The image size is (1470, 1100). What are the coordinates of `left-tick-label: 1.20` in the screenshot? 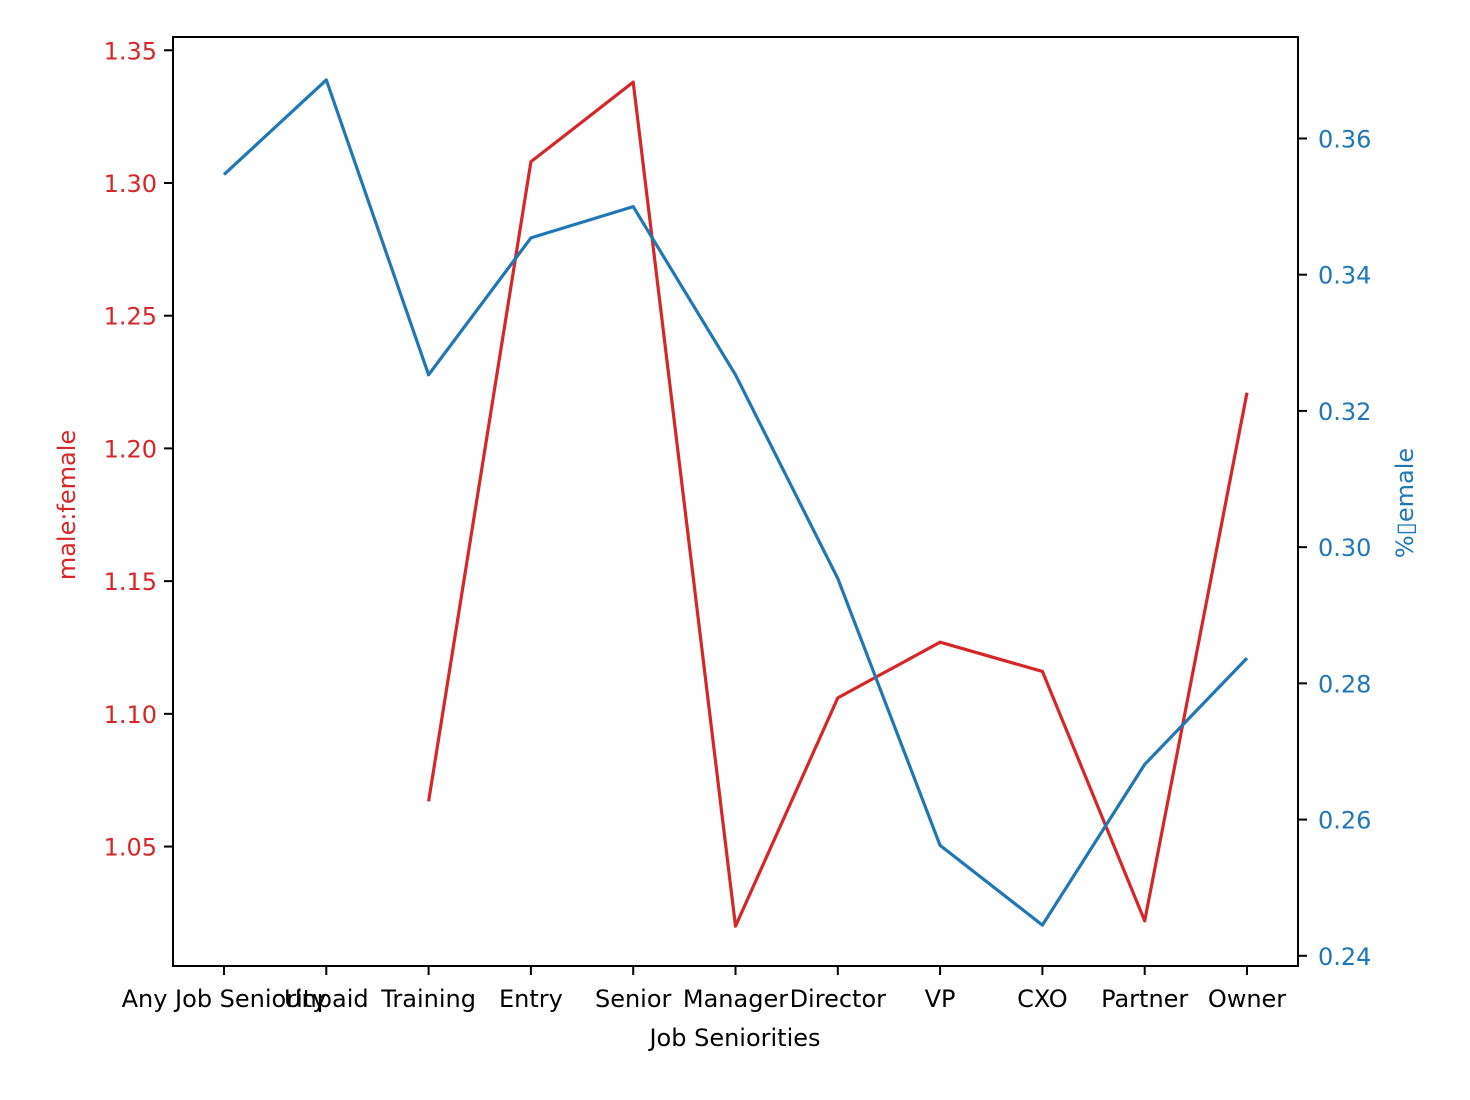 It's located at (130, 449).